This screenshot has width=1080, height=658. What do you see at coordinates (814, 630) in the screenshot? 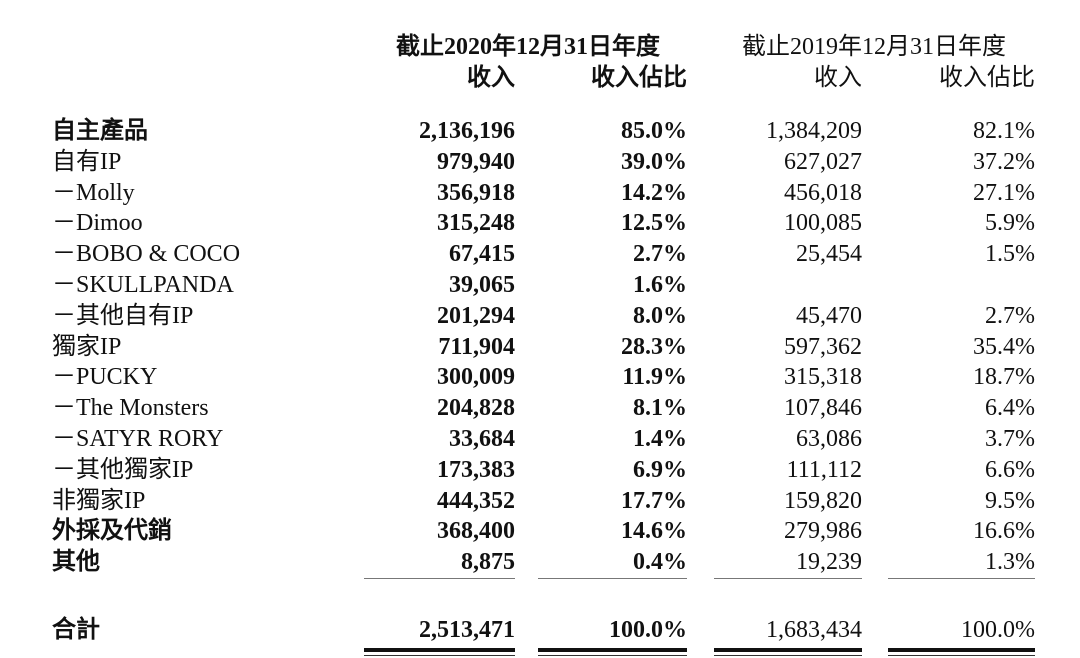
I see `revenue-2019: 1,683,434` at bounding box center [814, 630].